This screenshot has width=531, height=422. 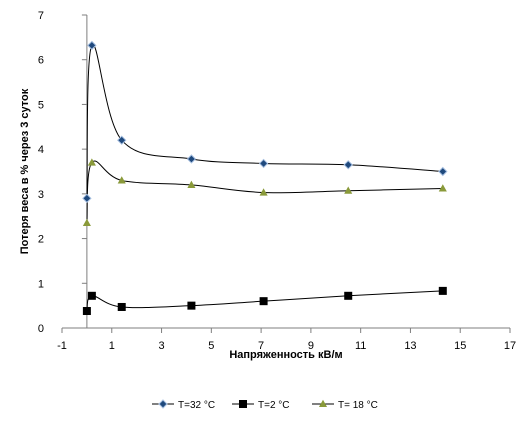 I want to click on x-tick-label: 15, so click(x=460, y=346).